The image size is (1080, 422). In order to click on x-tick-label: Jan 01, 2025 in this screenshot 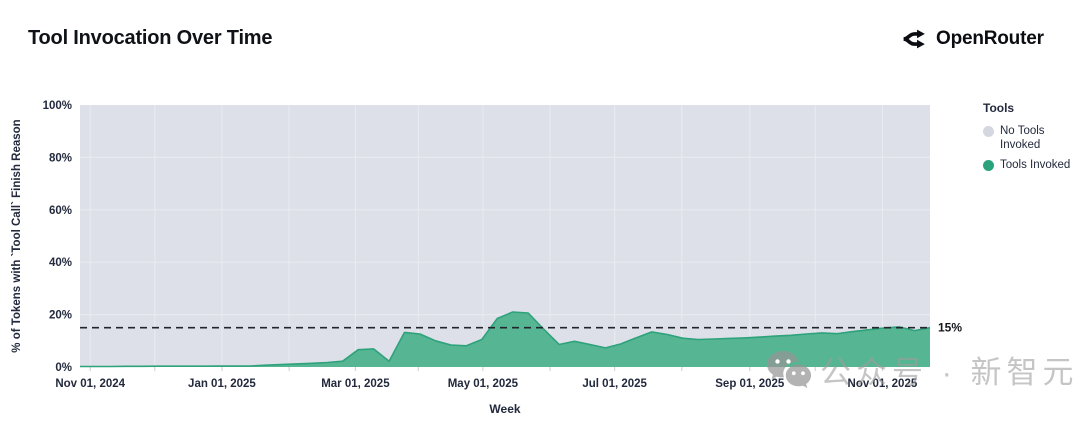, I will do `click(222, 384)`.